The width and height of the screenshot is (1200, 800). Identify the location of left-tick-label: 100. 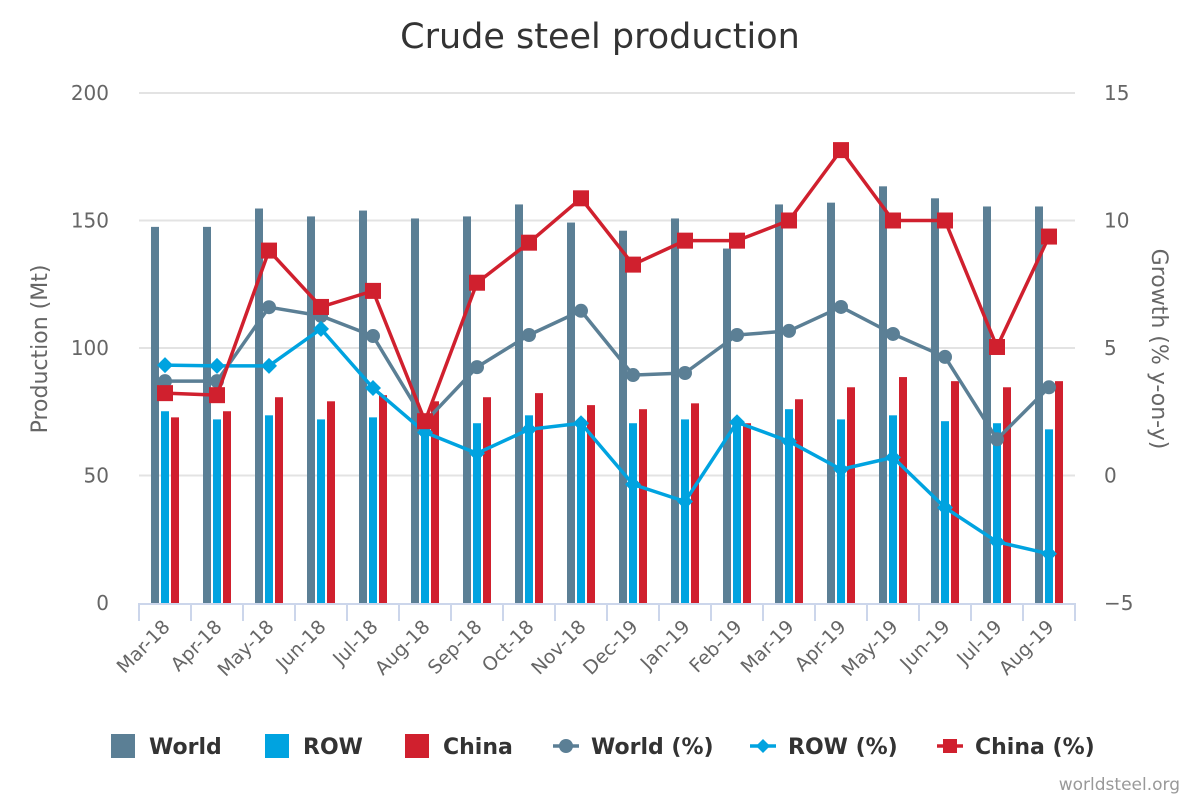
(90, 348).